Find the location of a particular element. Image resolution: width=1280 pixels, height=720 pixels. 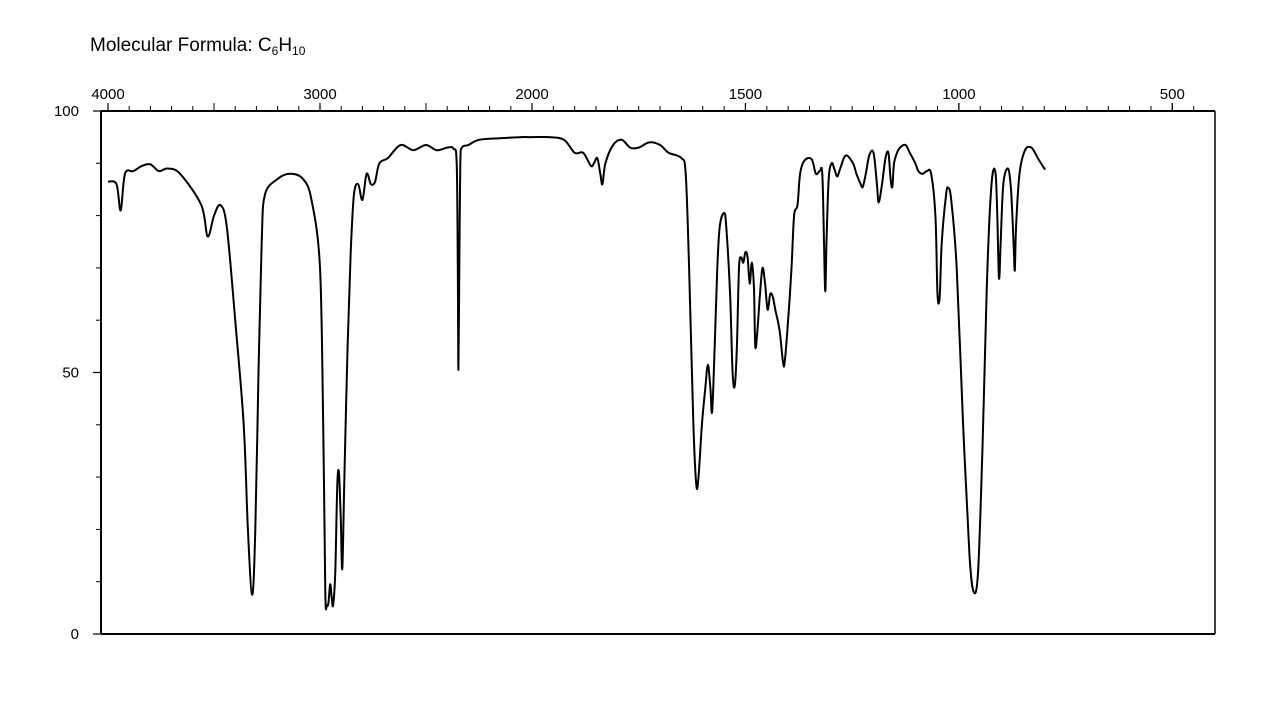

y-tick-label: 50 is located at coordinates (70, 373).